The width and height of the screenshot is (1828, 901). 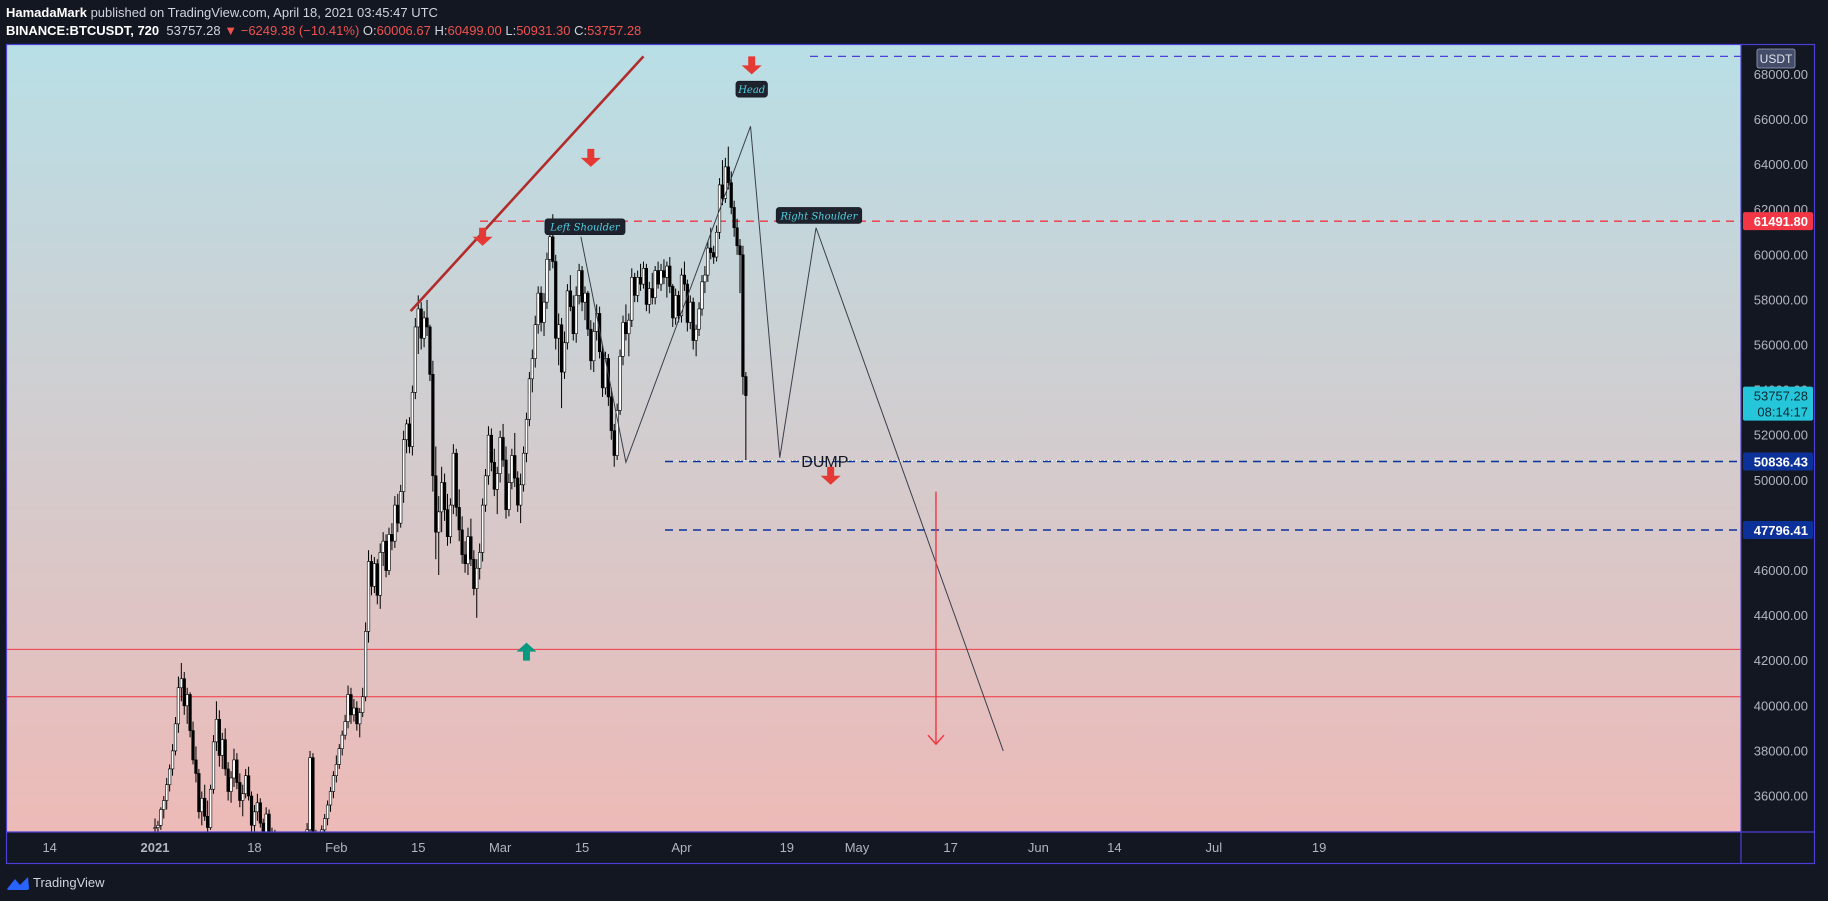 I want to click on y-tick-label: 44000.00, so click(x=1781, y=615).